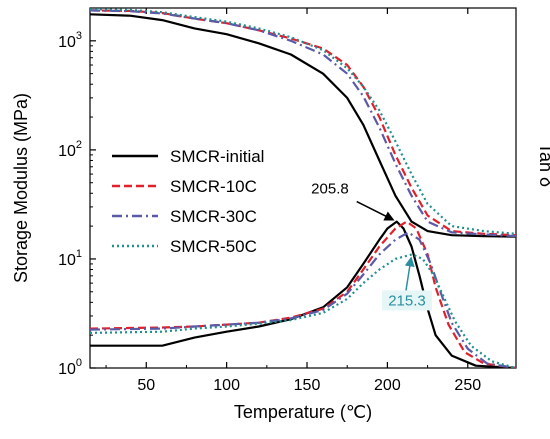 The image size is (550, 439). Describe the element at coordinates (146, 385) in the screenshot. I see `x-tick-label: 50` at that location.